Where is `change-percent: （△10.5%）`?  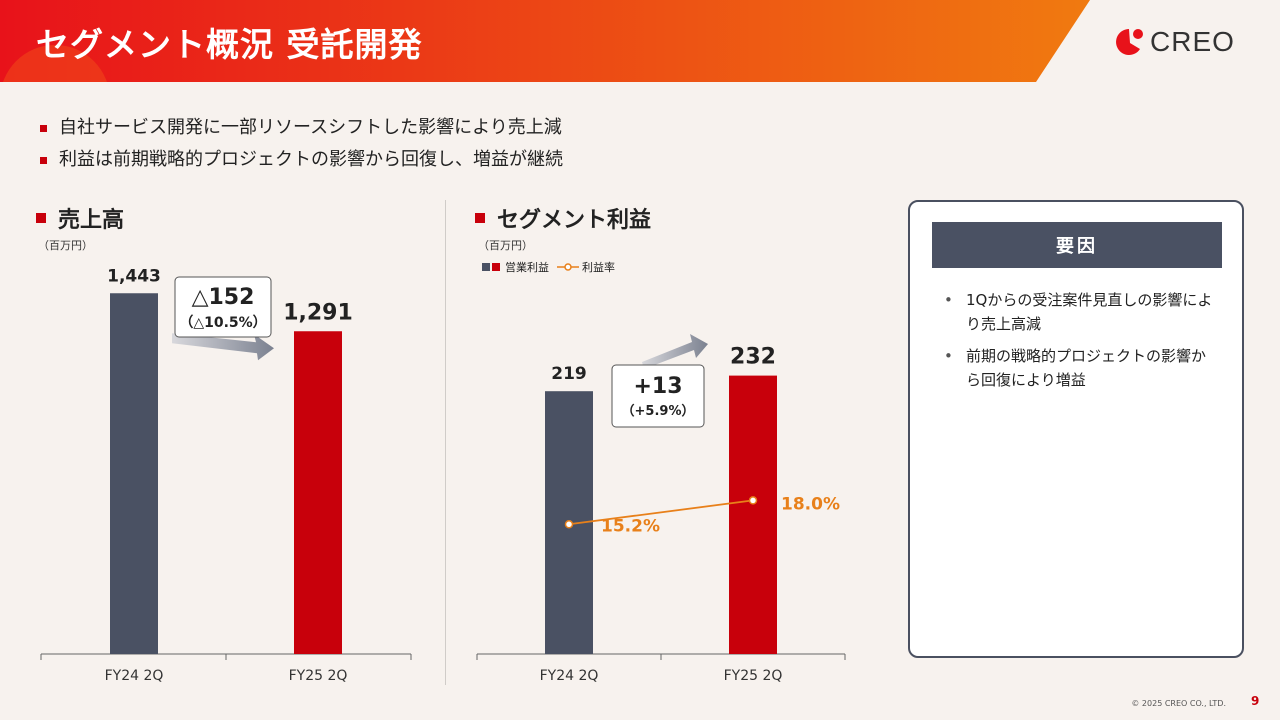 change-percent: （△10.5%） is located at coordinates (222, 323).